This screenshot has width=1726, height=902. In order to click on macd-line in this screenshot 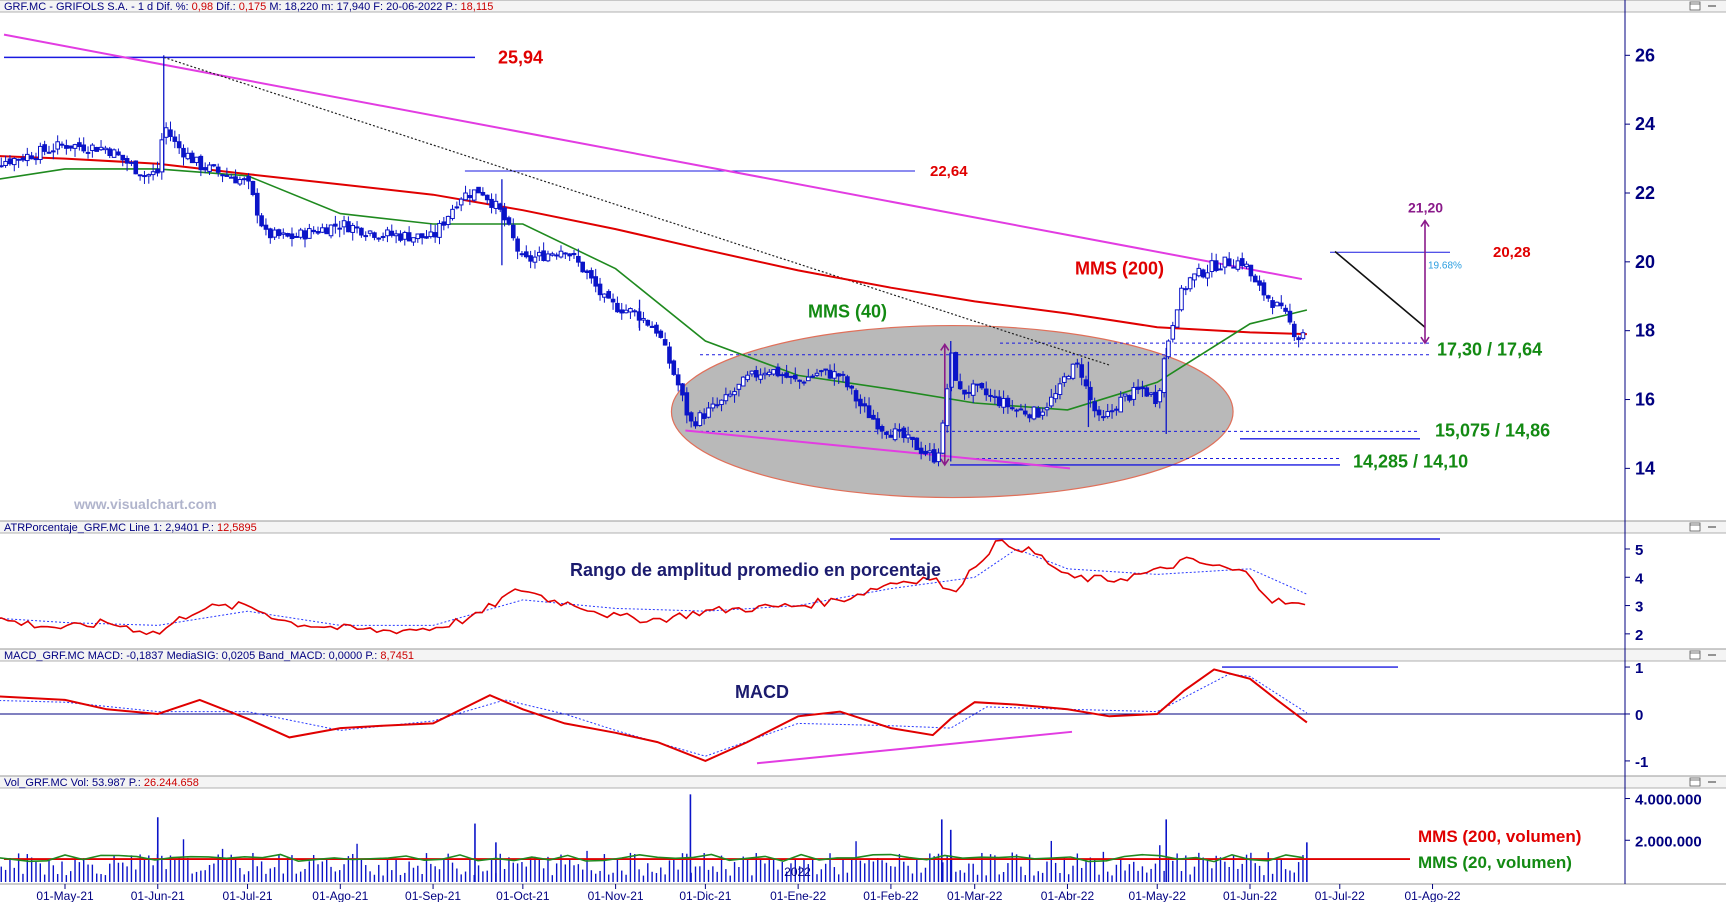, I will do `click(654, 715)`.